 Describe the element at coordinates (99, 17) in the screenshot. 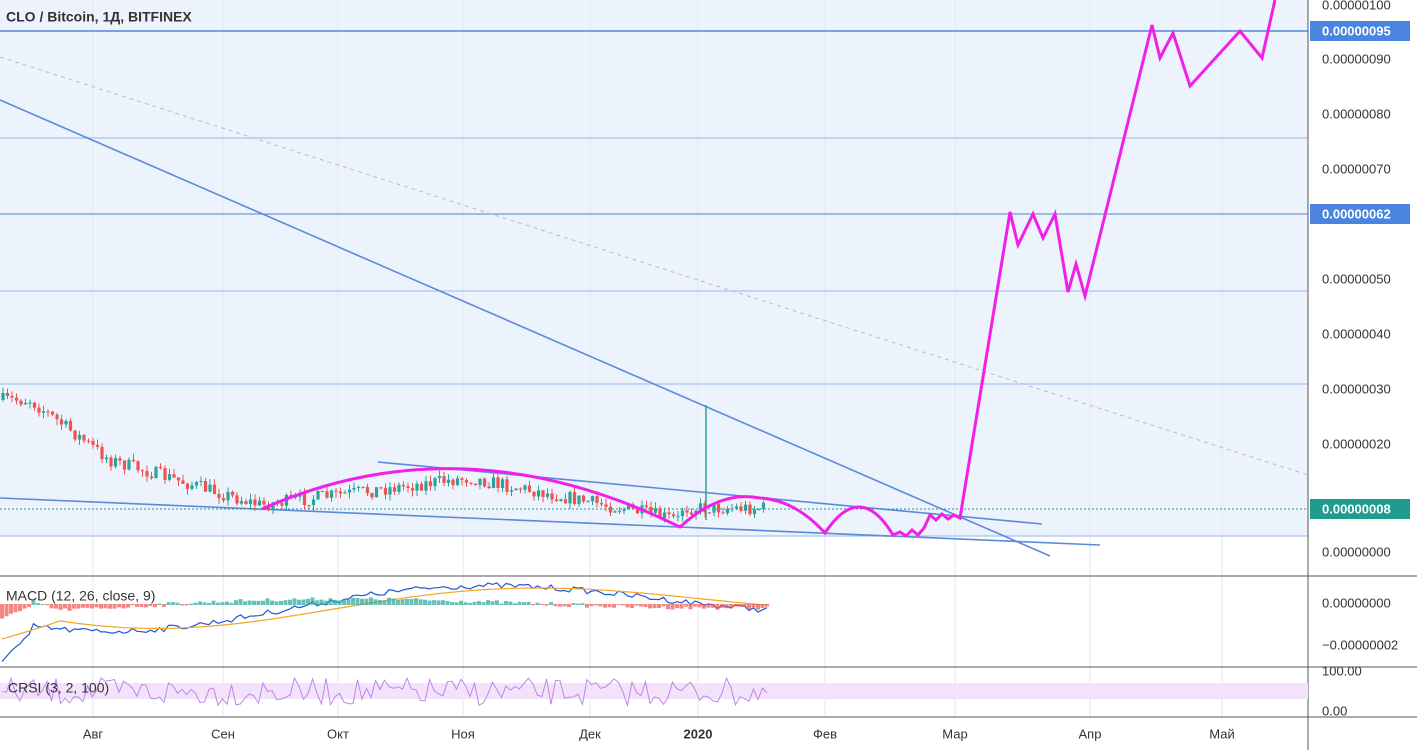

I see `symbol-title: CLO / Bitcoin, 1Д, BITFINEX` at that location.